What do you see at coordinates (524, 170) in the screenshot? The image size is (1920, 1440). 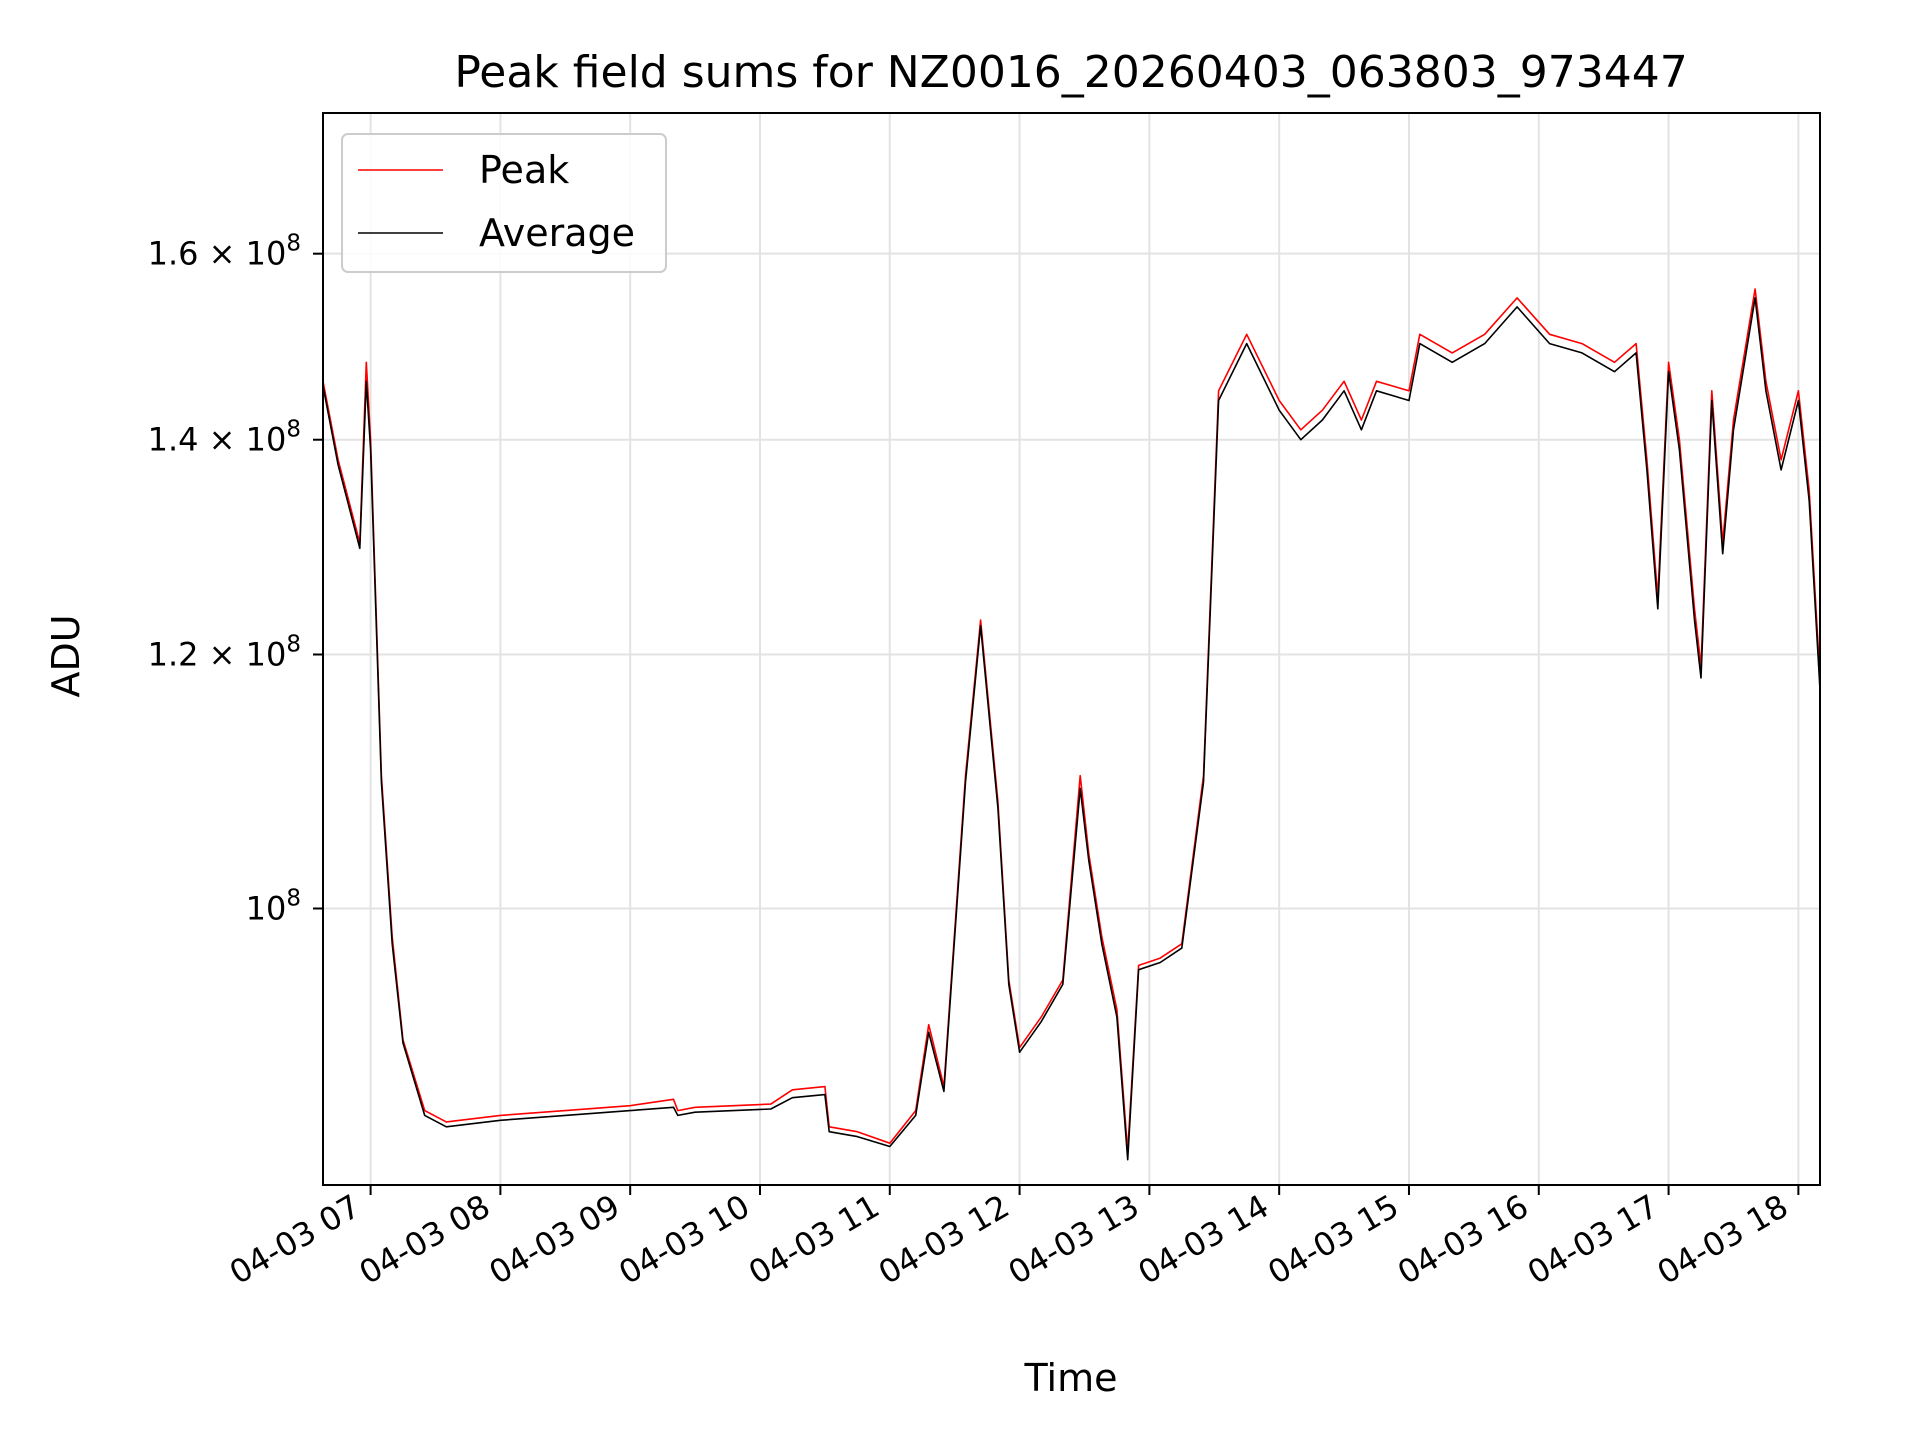 I see `legend-label-peak: Peak` at bounding box center [524, 170].